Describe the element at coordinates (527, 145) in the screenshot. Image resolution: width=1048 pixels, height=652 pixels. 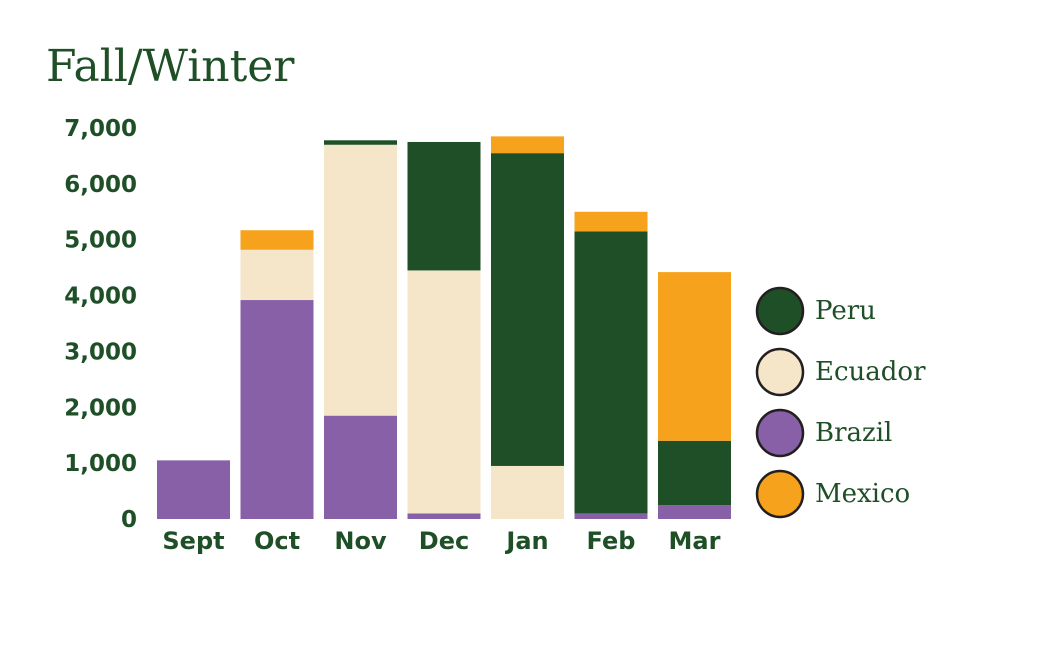
I see `bar-segment-jan-mexico` at that location.